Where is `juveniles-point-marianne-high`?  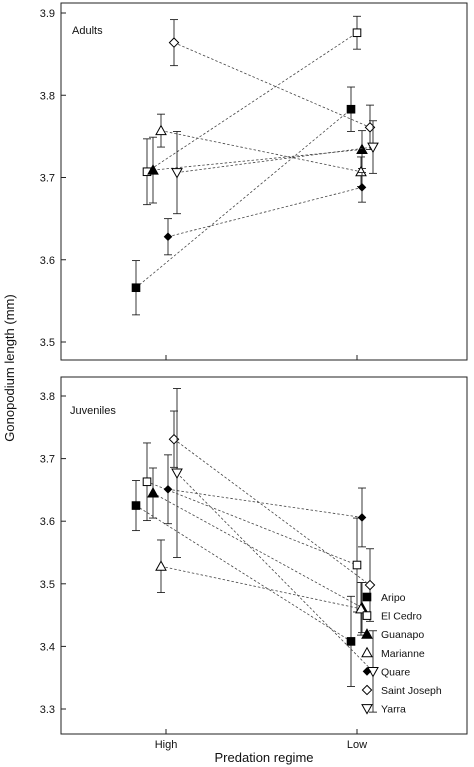 juveniles-point-marianne-high is located at coordinates (161, 565).